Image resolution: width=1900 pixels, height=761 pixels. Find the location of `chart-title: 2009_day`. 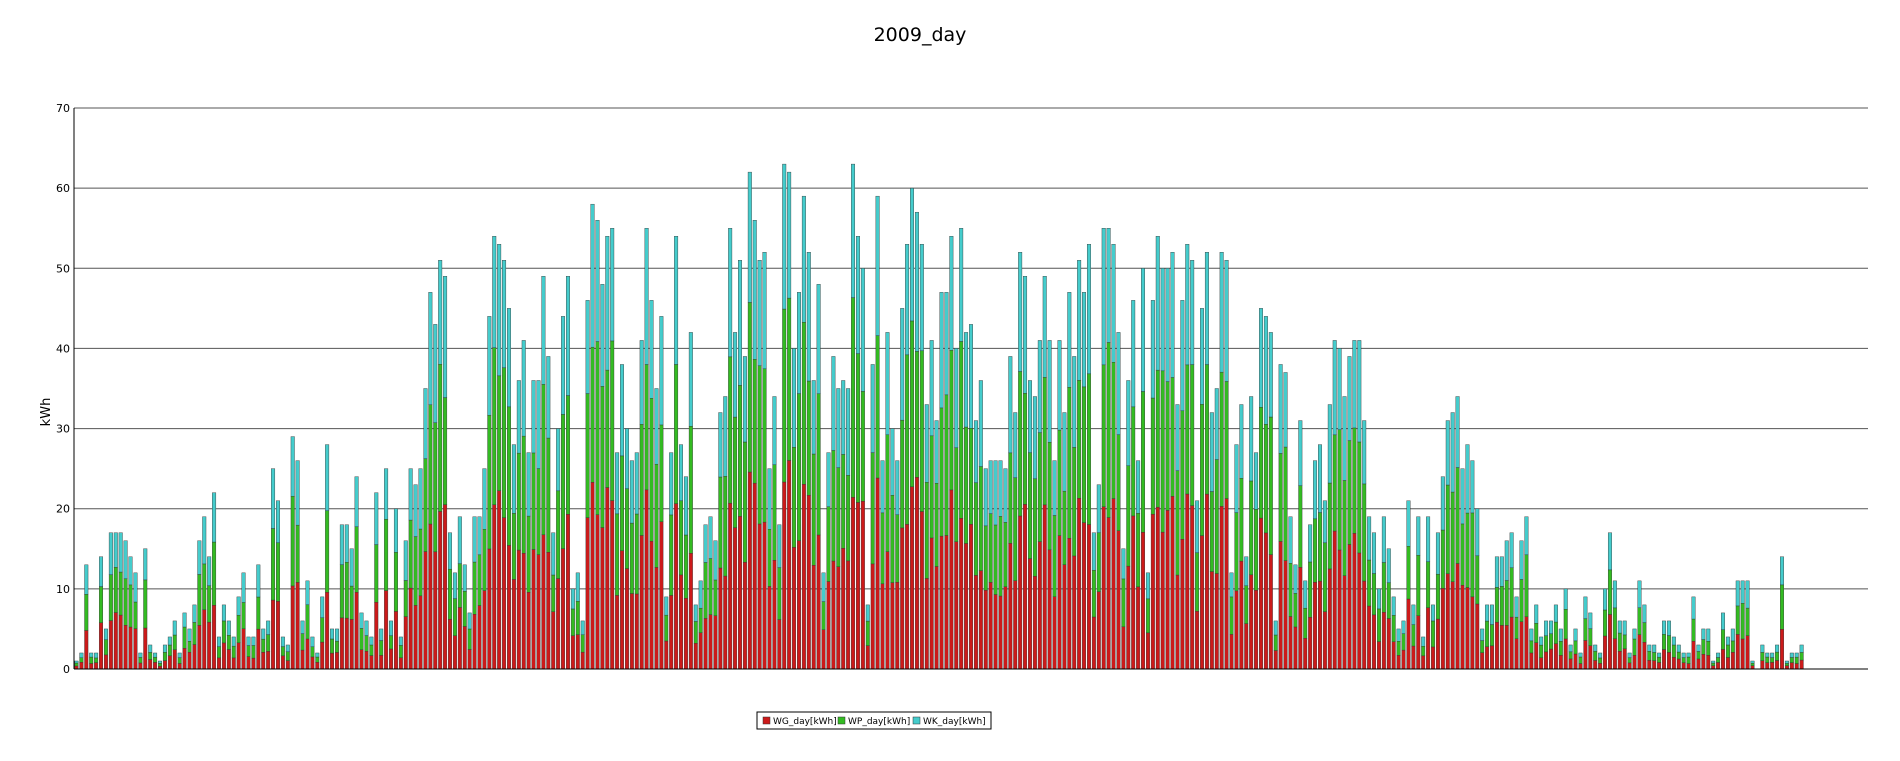

chart-title: 2009_day is located at coordinates (920, 35).